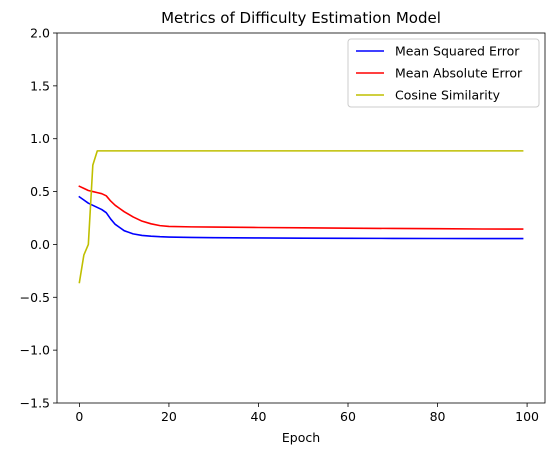 This screenshot has width=559, height=455. Describe the element at coordinates (301, 437) in the screenshot. I see `x-axis-label: Epoch` at that location.